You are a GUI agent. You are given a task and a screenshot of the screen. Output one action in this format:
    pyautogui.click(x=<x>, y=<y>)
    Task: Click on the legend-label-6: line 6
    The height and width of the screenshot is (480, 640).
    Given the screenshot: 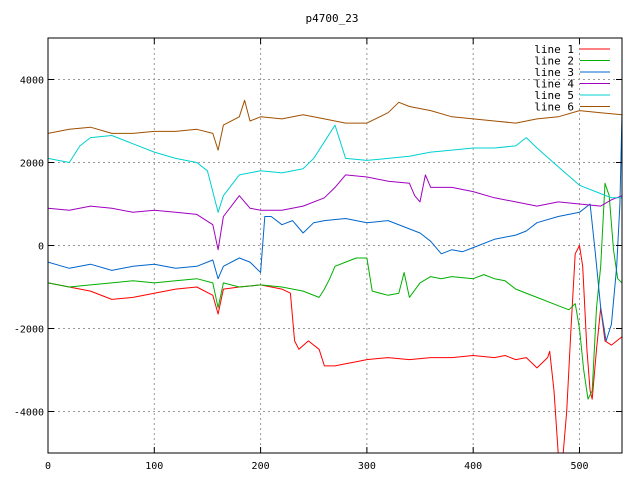 What is the action you would take?
    pyautogui.click(x=554, y=107)
    